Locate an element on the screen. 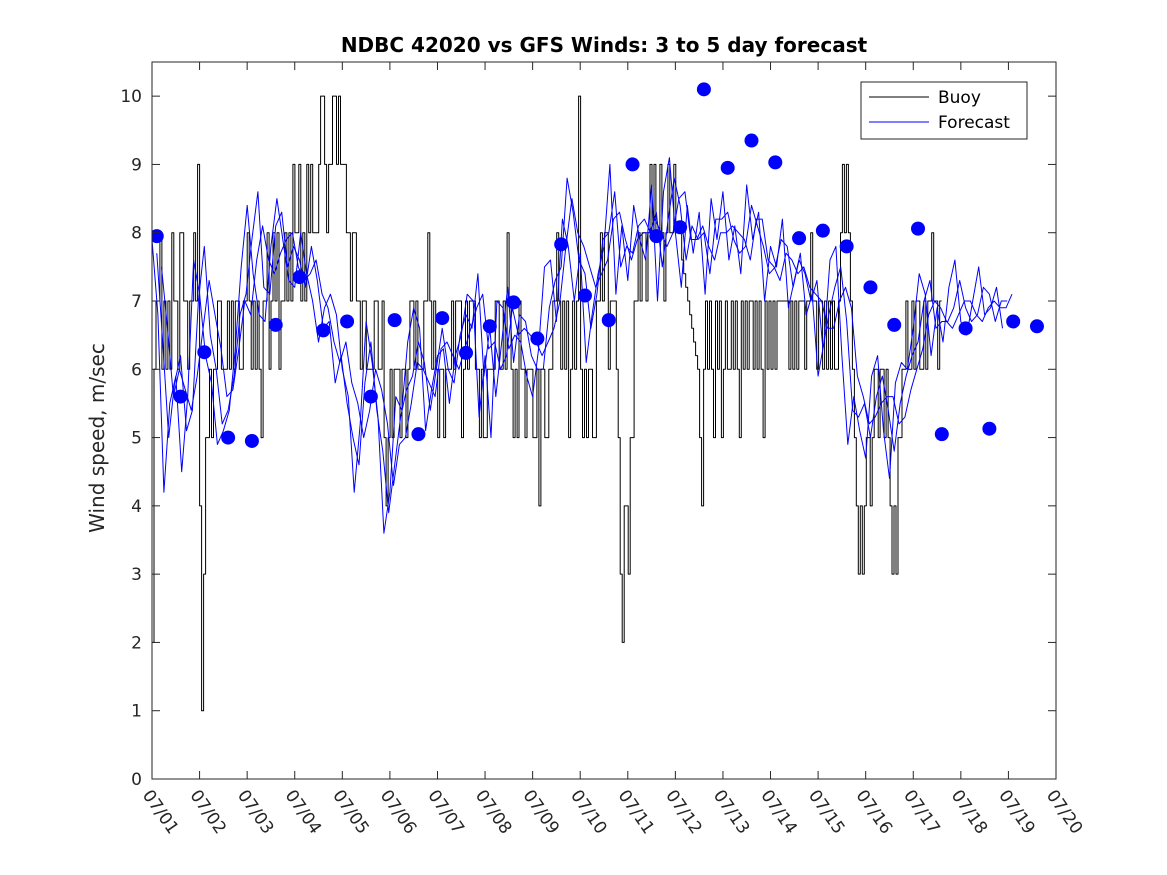 The height and width of the screenshot is (875, 1167). y-tick-label: 7 is located at coordinates (136, 302).